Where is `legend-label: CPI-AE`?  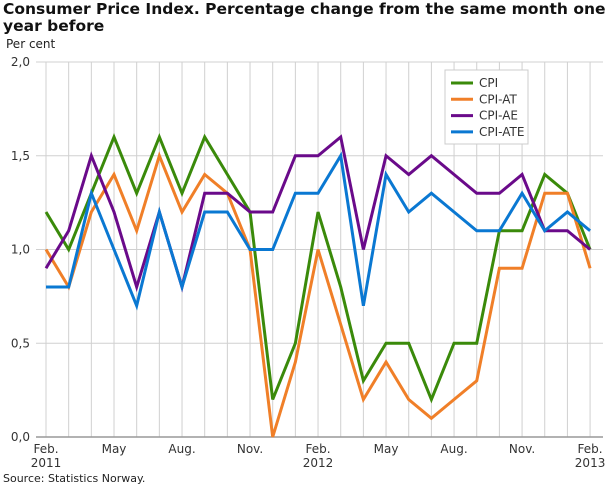
legend-label: CPI-AE is located at coordinates (498, 116).